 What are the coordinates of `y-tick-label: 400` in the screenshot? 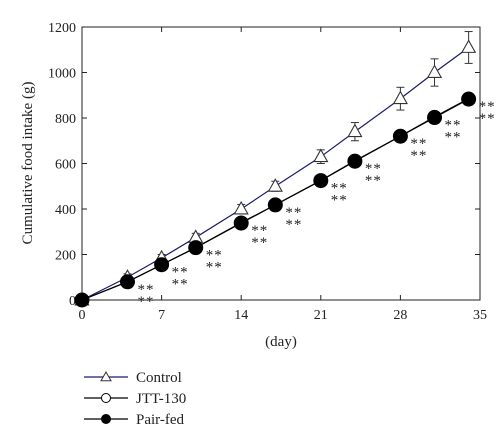 It's located at (65, 210).